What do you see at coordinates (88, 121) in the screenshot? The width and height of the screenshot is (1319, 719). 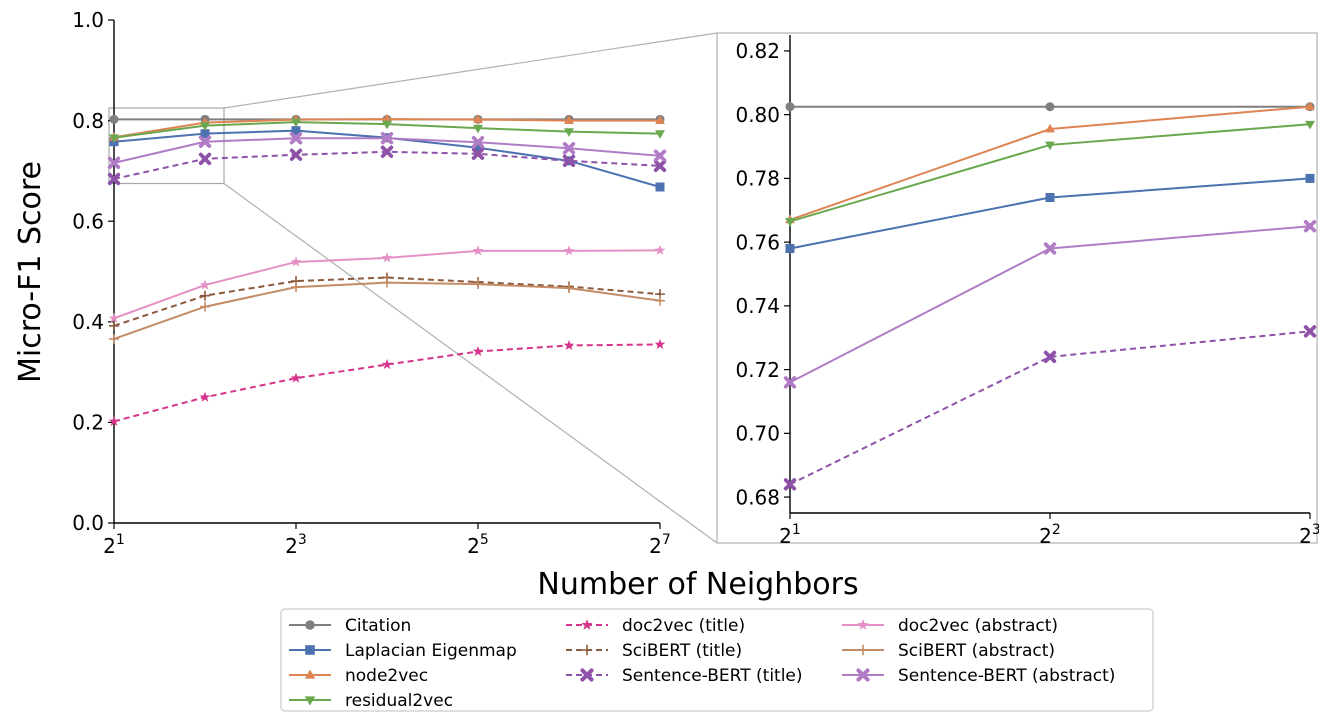 I see `main-y-tick-label: 0.8` at bounding box center [88, 121].